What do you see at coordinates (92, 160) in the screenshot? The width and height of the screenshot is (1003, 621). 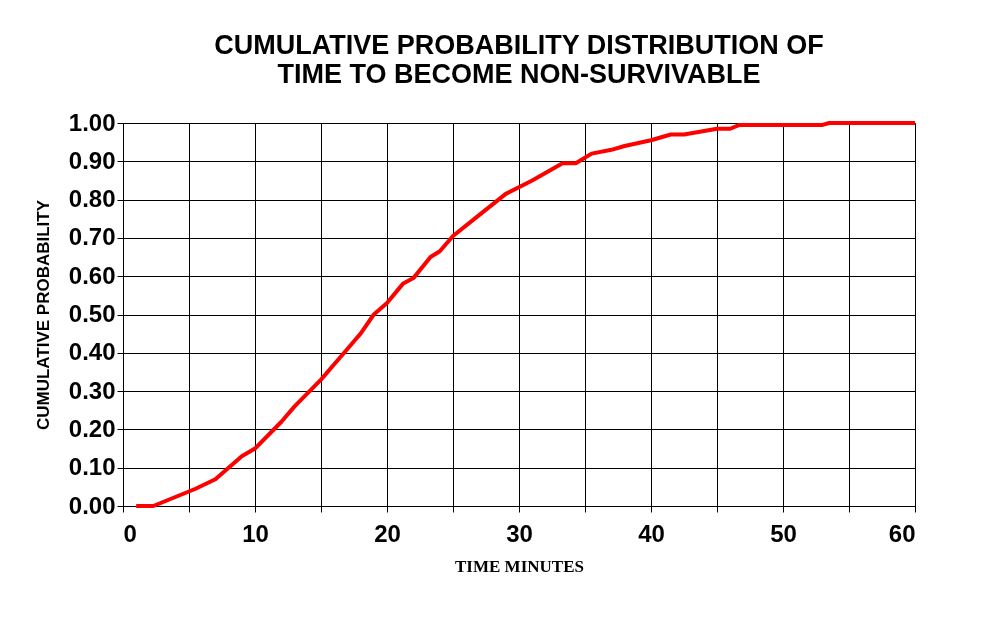 I see `y-tick-label: 0.90` at bounding box center [92, 160].